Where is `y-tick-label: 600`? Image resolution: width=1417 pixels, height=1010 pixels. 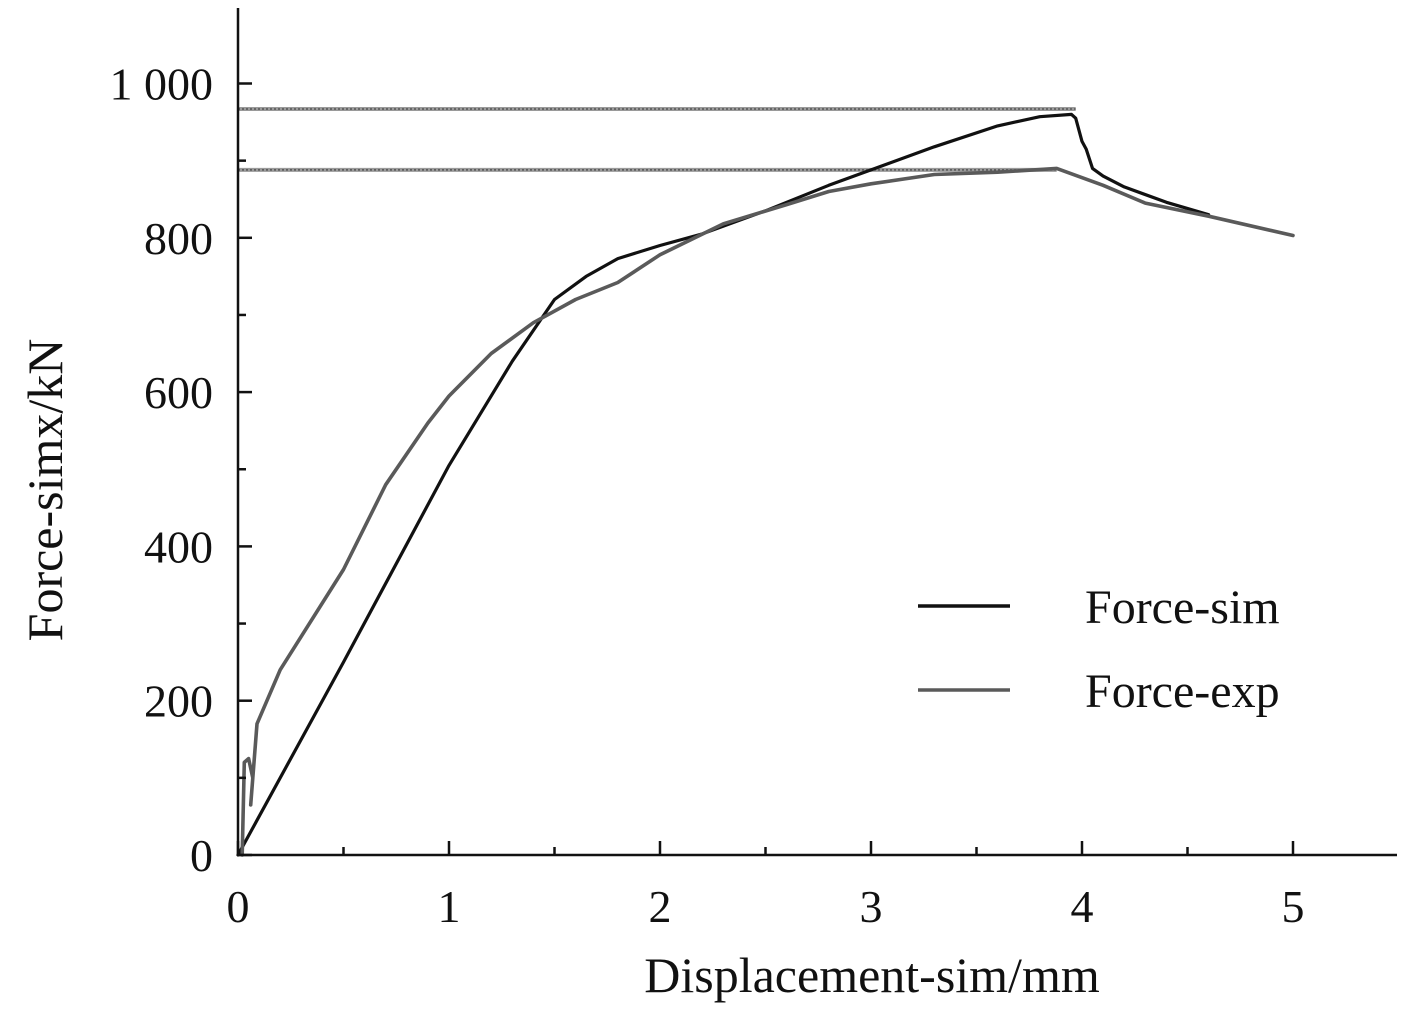
y-tick-label: 600 is located at coordinates (178, 392).